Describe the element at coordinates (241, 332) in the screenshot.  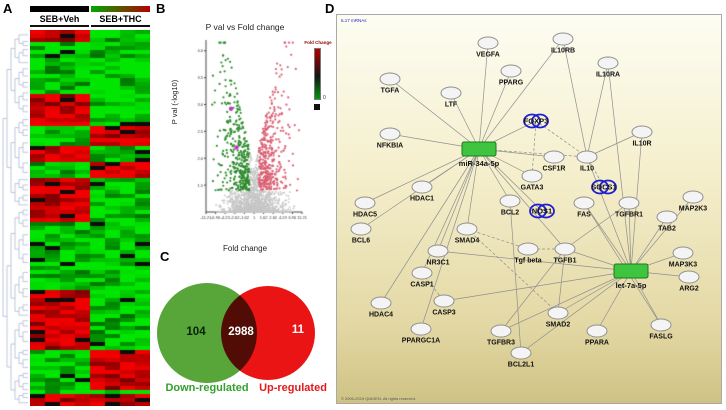
I see `venn-count-overlap: 2988` at that location.